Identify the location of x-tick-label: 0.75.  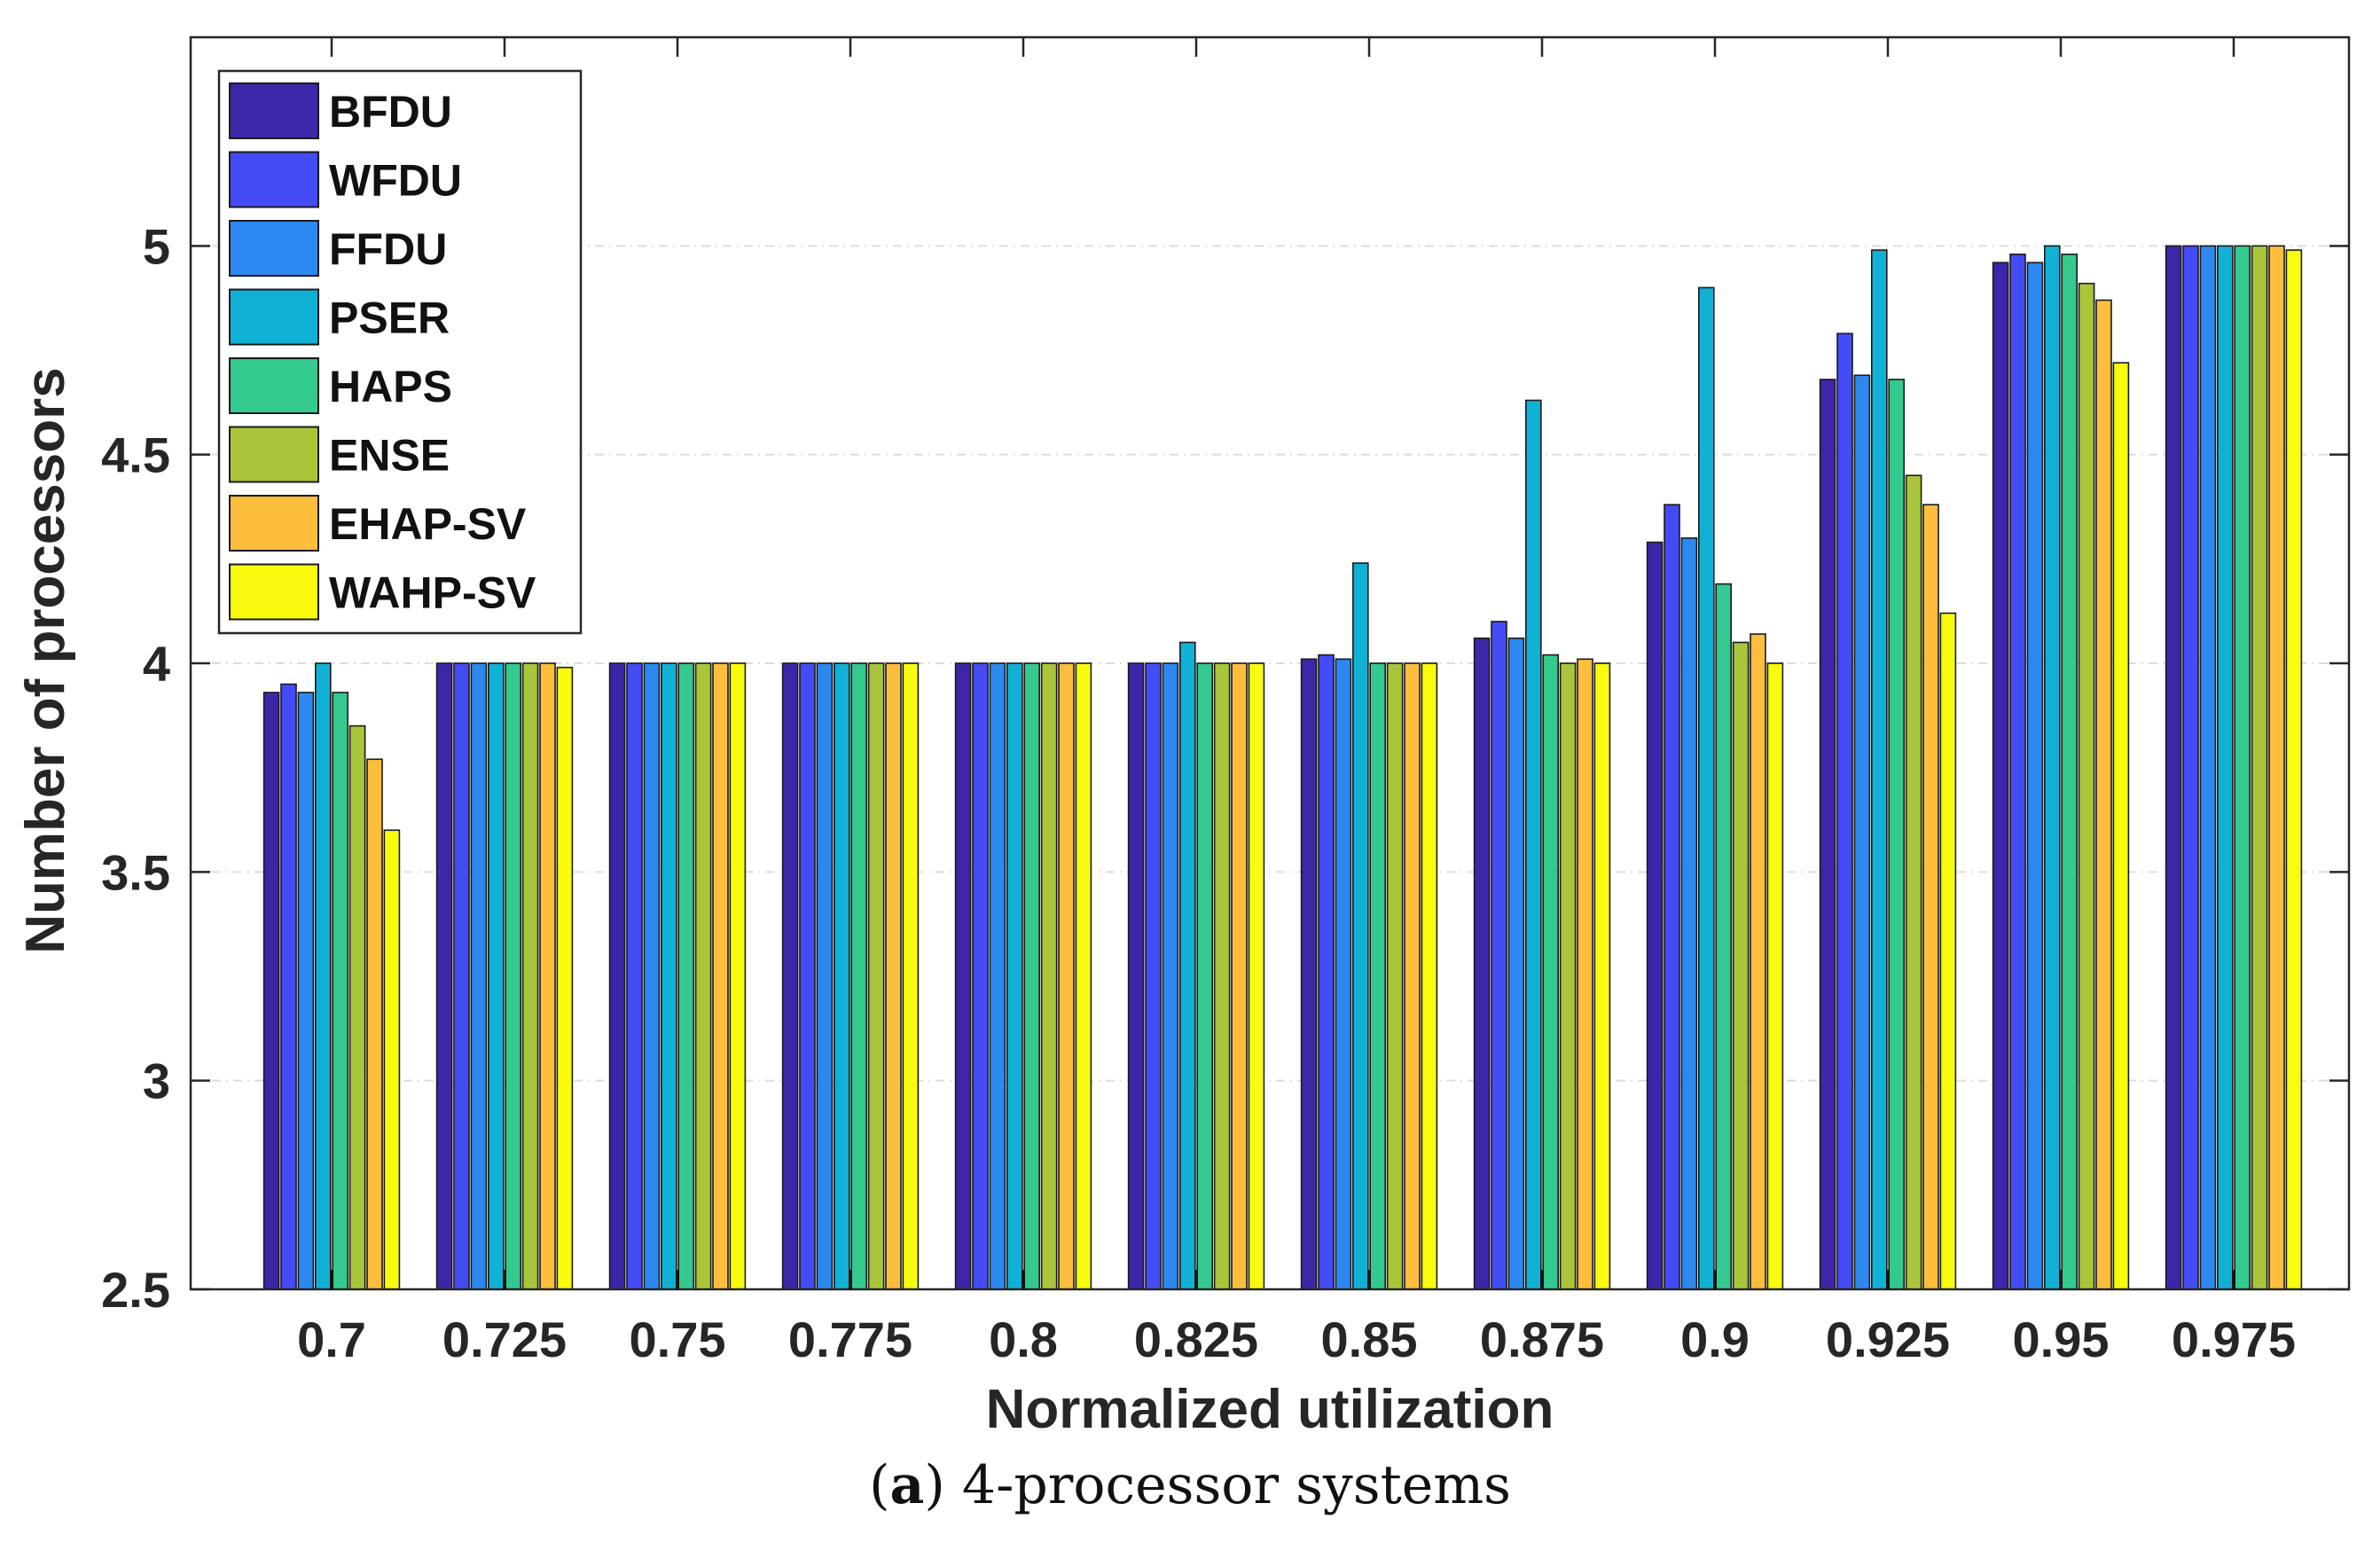
(678, 1339).